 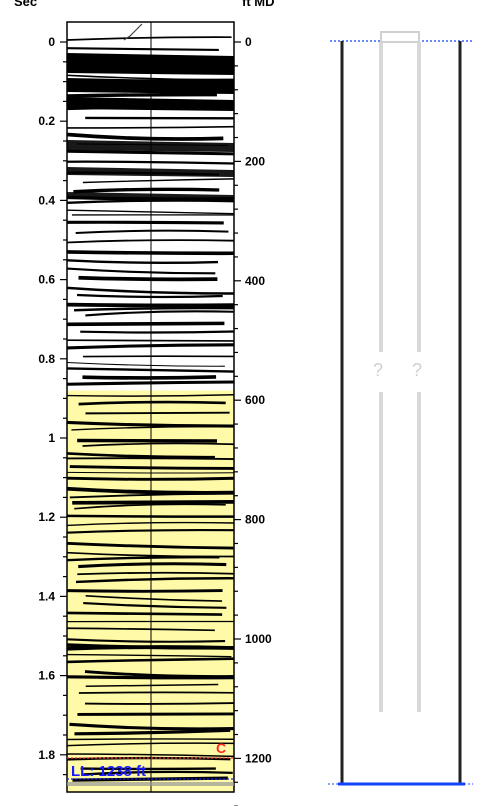 I want to click on depth-tick-label: 800, so click(x=255, y=520).